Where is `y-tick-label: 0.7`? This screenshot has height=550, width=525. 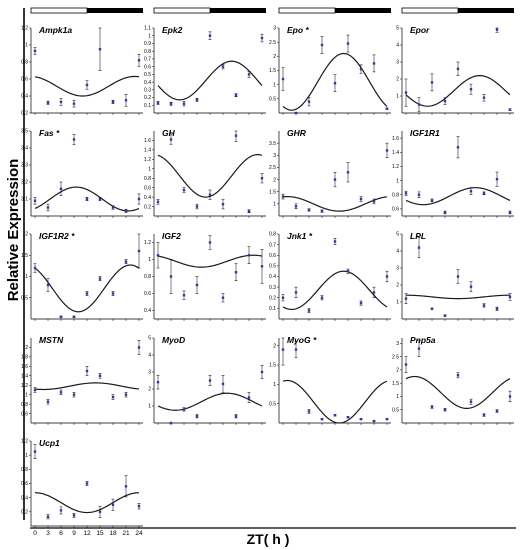
y-tick-label: 0.7 is located at coordinates (147, 60).